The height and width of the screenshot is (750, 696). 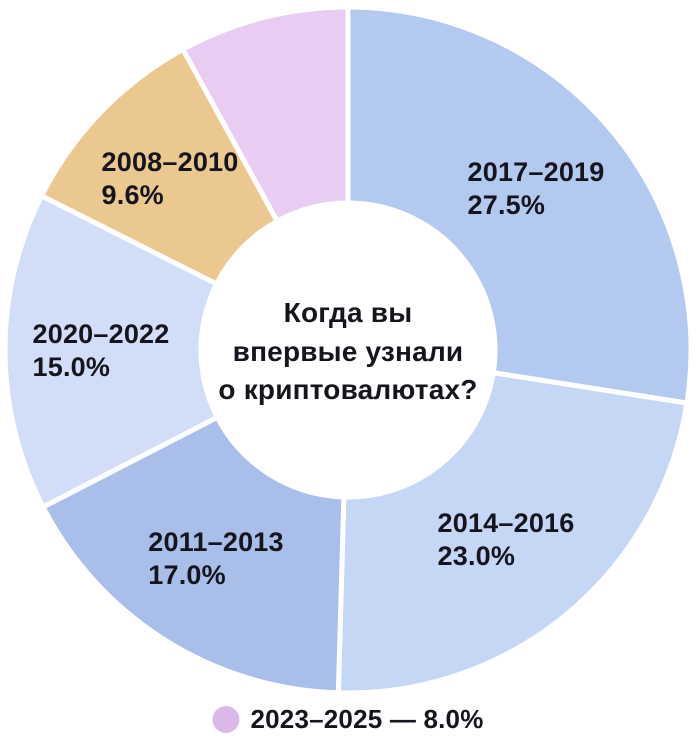 I want to click on chart-center-title: Когда вы впервые узнали о криптовалютах?, so click(x=347, y=352).